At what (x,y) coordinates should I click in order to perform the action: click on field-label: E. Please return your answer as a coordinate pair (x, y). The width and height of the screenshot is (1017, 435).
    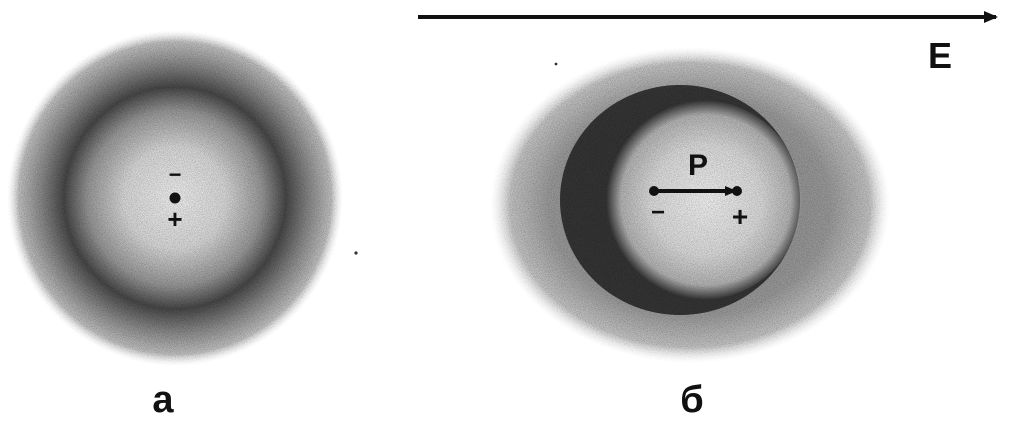
    Looking at the image, I should click on (940, 55).